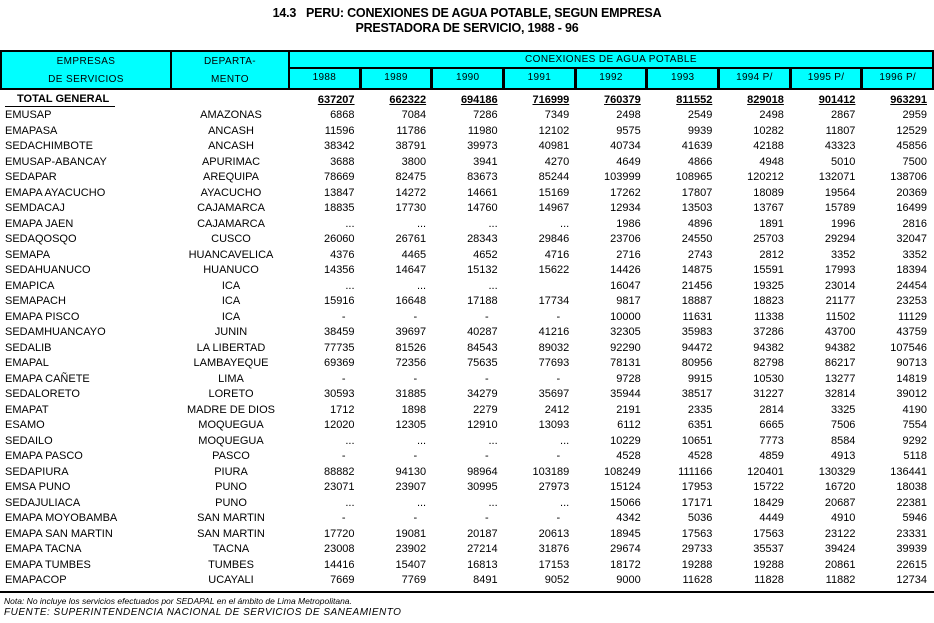  I want to click on value-cell: 14760, so click(482, 208).